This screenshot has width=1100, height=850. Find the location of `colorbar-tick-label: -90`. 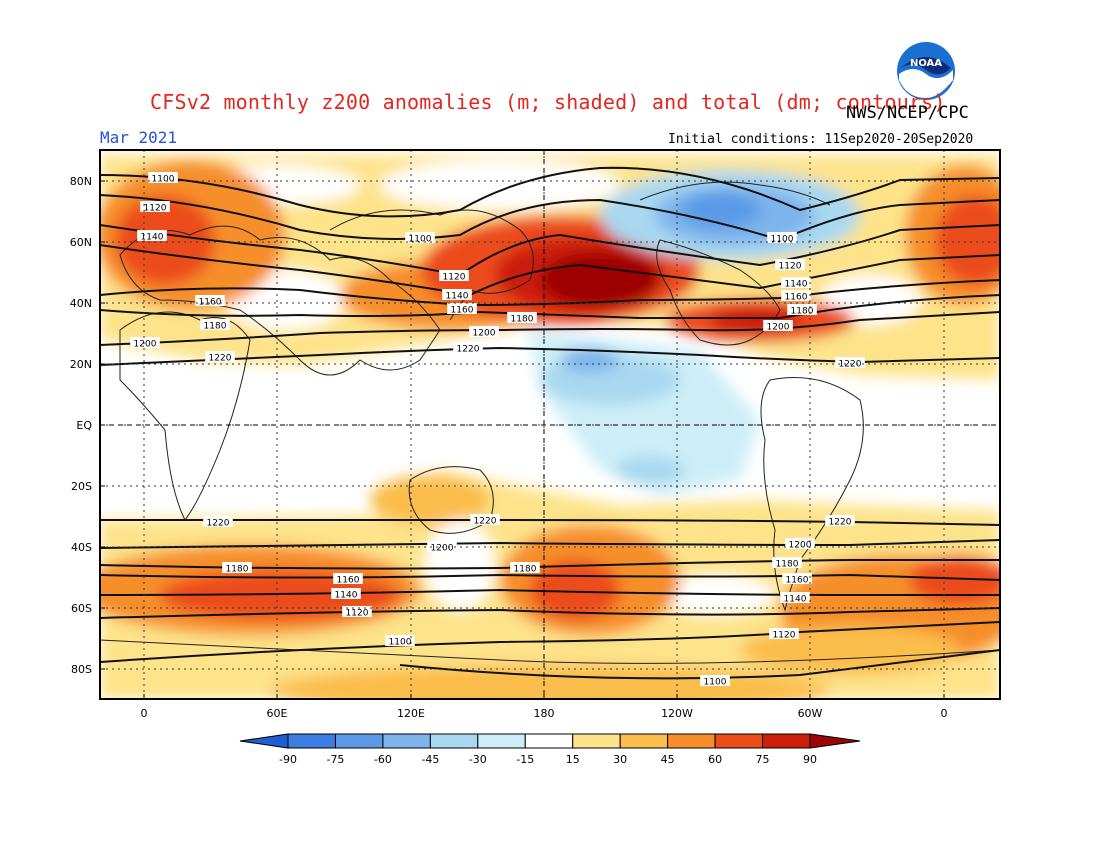

colorbar-tick-label: -90 is located at coordinates (288, 759).